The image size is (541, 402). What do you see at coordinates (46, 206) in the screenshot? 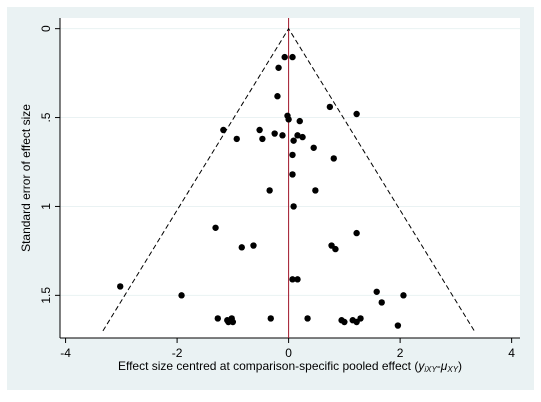
I see `y-tick-label: 1` at bounding box center [46, 206].